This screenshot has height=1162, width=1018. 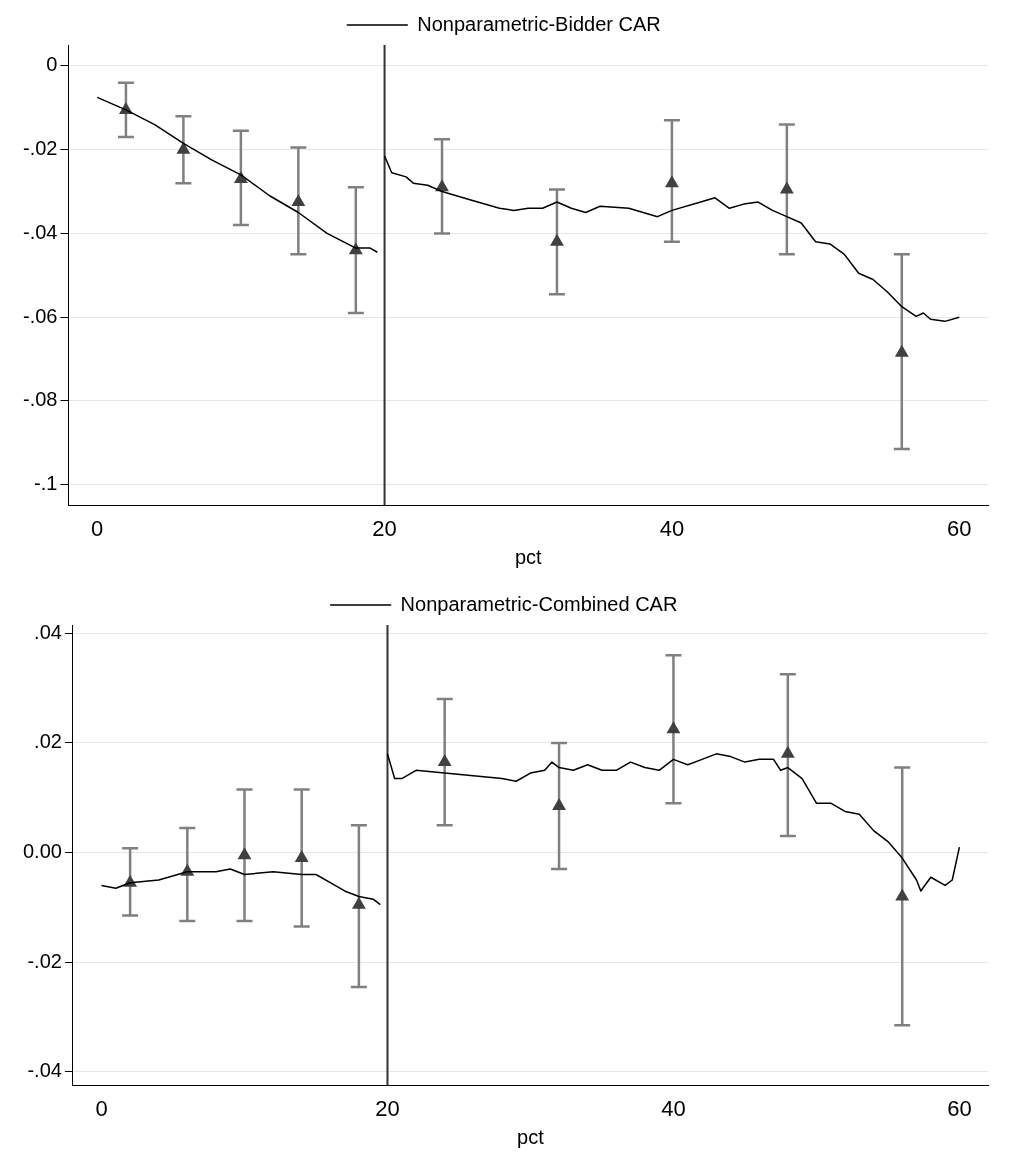 I want to click on y-tick-label: -.1, so click(x=46, y=483).